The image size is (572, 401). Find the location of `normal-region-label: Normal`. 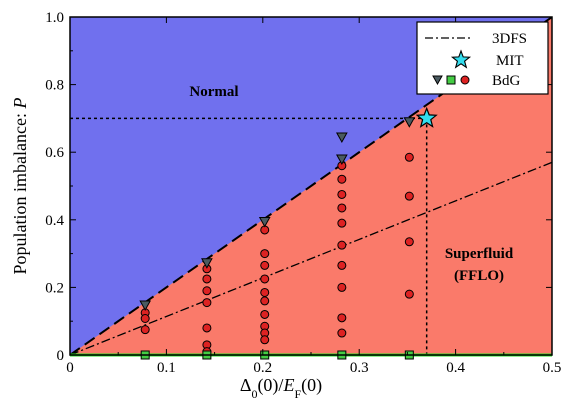

normal-region-label: Normal is located at coordinates (213, 92).